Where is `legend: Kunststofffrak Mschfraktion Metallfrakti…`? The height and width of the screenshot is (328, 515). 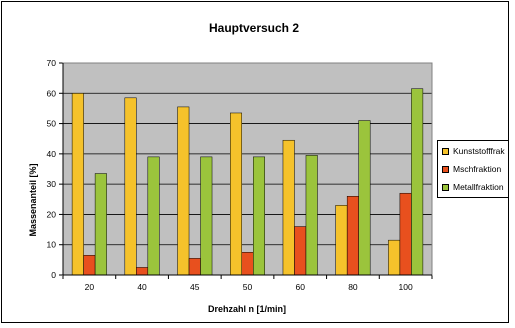
legend: Kunststofffrak Mschfraktion Metallfrakti… is located at coordinates (473, 169).